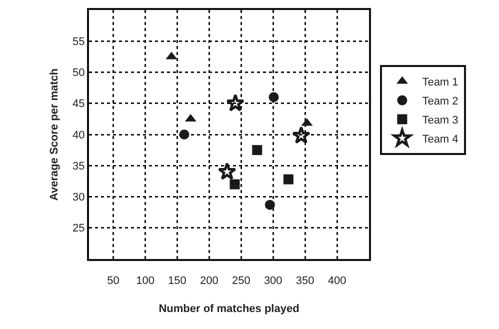  What do you see at coordinates (78, 198) in the screenshot?
I see `y-tick-label: 30` at bounding box center [78, 198].